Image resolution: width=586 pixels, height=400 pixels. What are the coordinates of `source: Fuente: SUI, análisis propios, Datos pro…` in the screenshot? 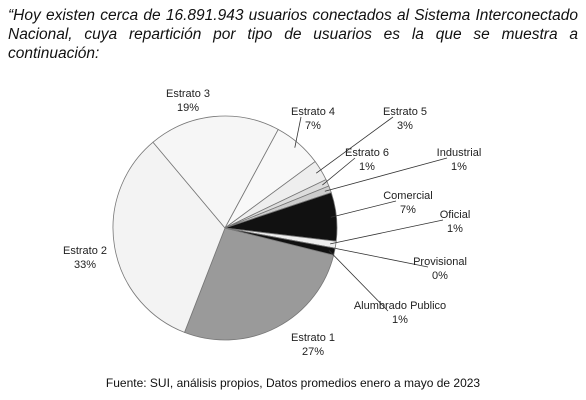 It's located at (293, 383).